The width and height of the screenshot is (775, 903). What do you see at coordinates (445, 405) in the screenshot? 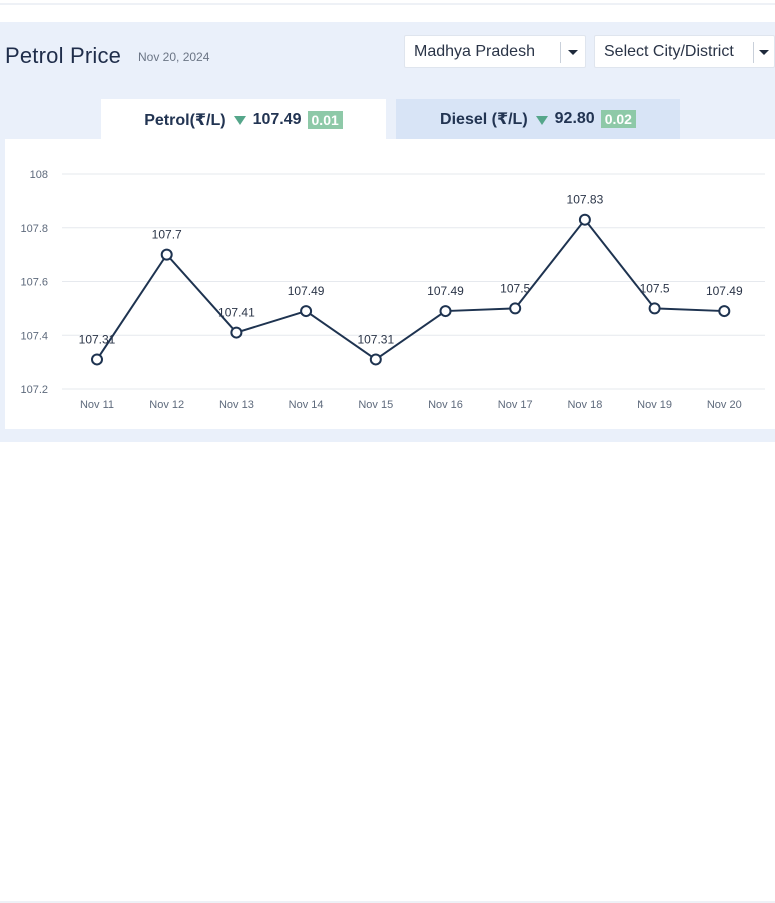
I see `x-tick-label: Nov 16` at bounding box center [445, 405].